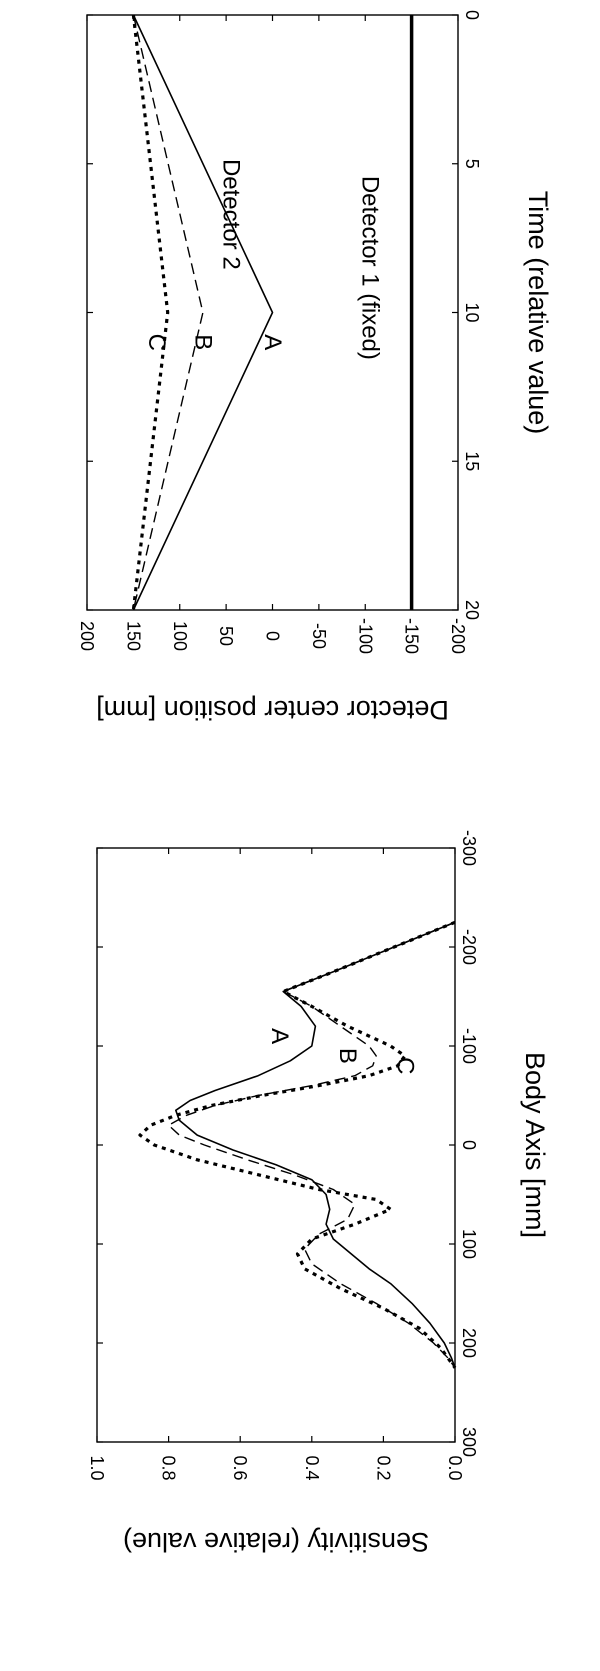 Image resolution: width=600 pixels, height=1671 pixels. Describe the element at coordinates (133, 636) in the screenshot. I see `y-tick-label: 150` at that location.